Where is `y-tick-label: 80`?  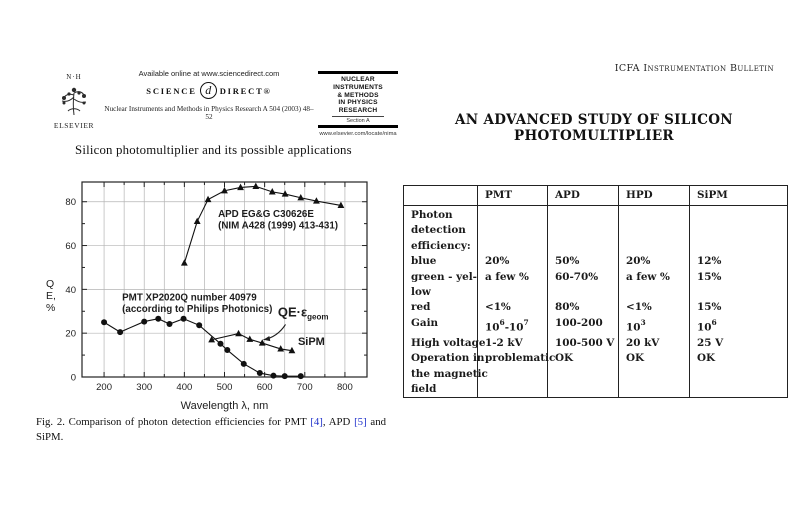
y-tick-label: 80 is located at coordinates (70, 202).